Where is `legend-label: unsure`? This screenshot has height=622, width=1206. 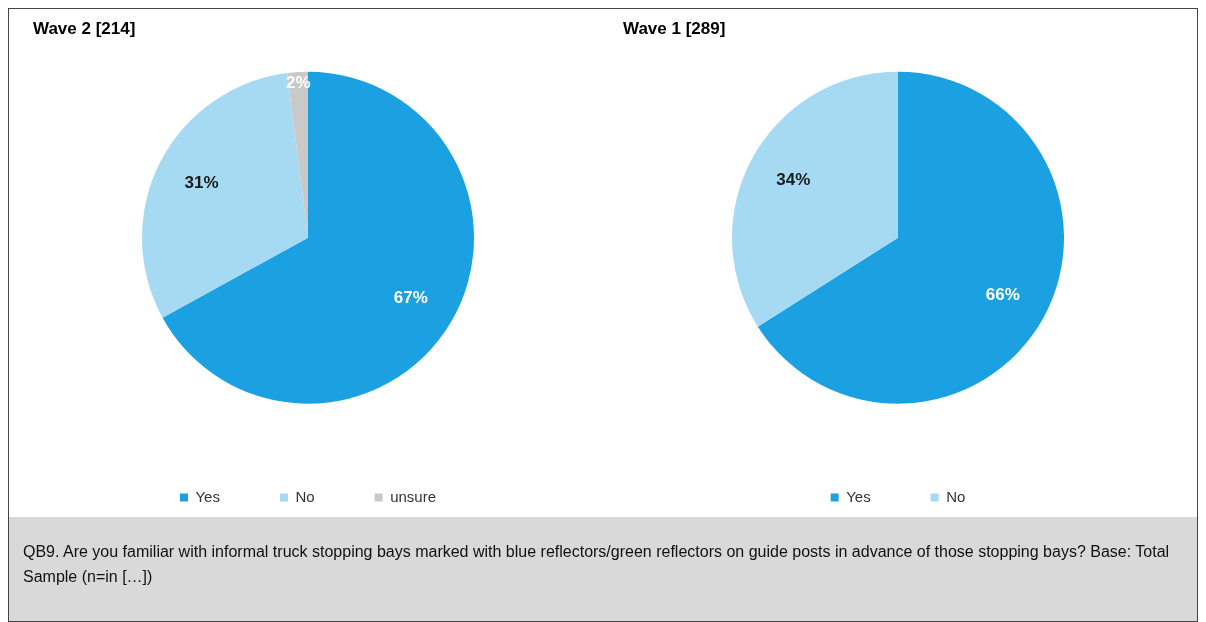
legend-label: unsure is located at coordinates (413, 496).